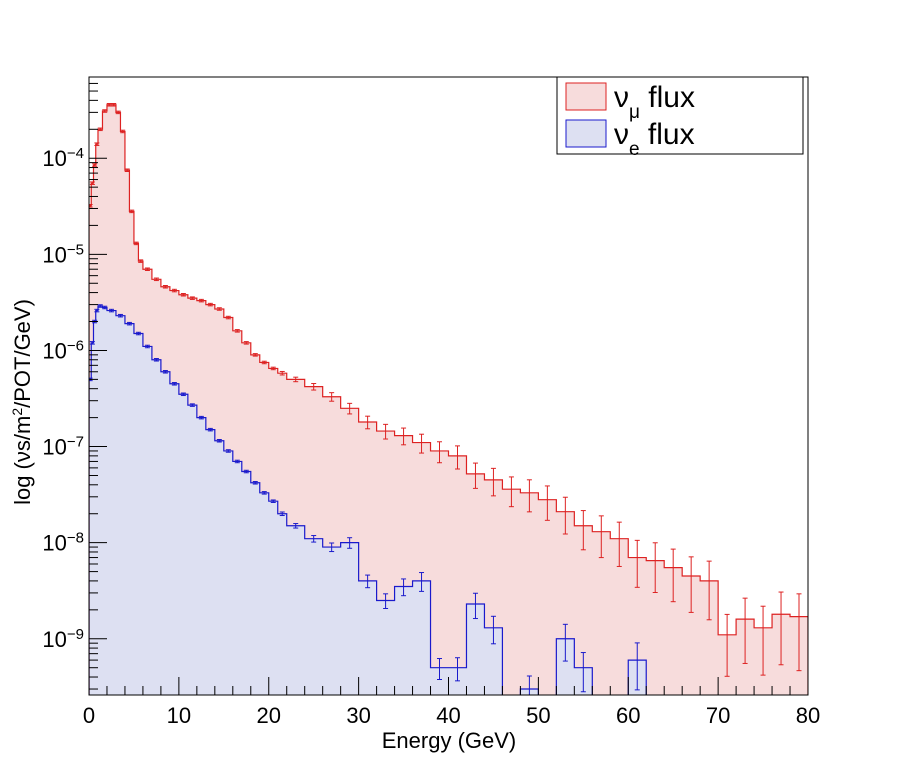  What do you see at coordinates (22, 402) in the screenshot?
I see `y-axis-title: log (νs/m2/POT/GeV)` at bounding box center [22, 402].